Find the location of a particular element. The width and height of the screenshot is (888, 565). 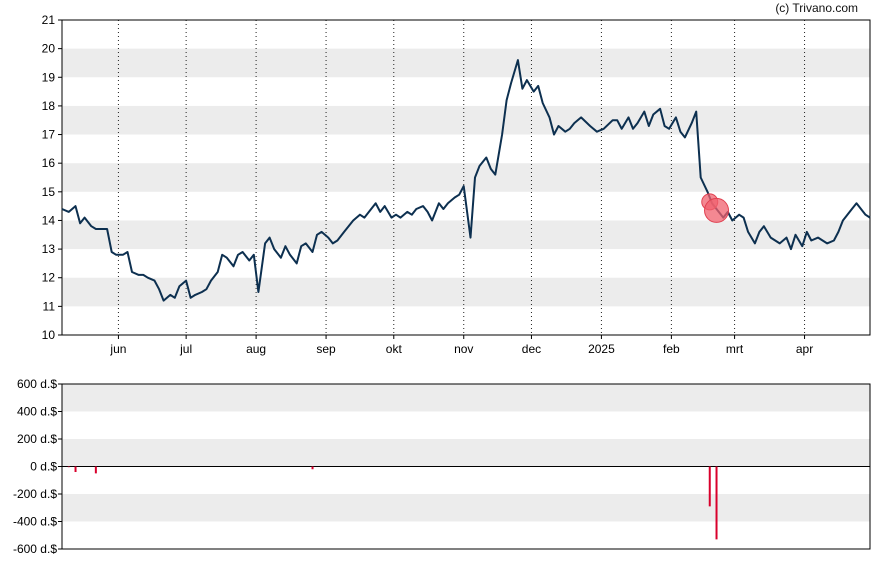

x-tick-label: 2025 is located at coordinates (601, 349).